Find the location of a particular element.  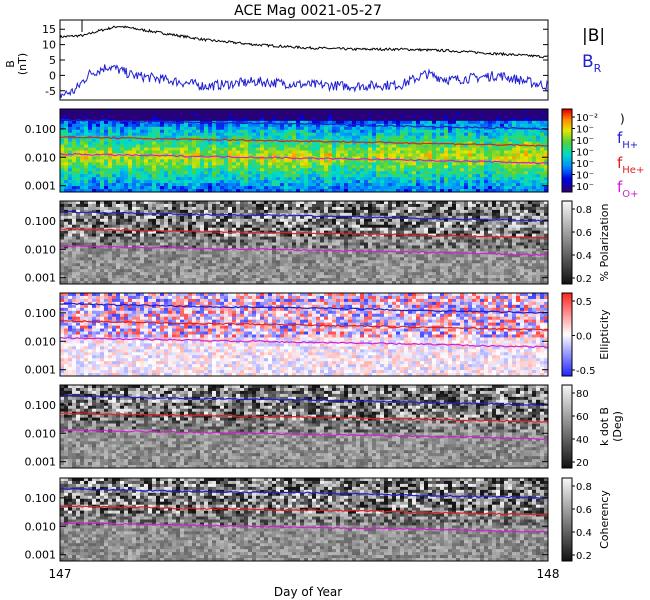

panel-coherency-image is located at coordinates (304, 520).